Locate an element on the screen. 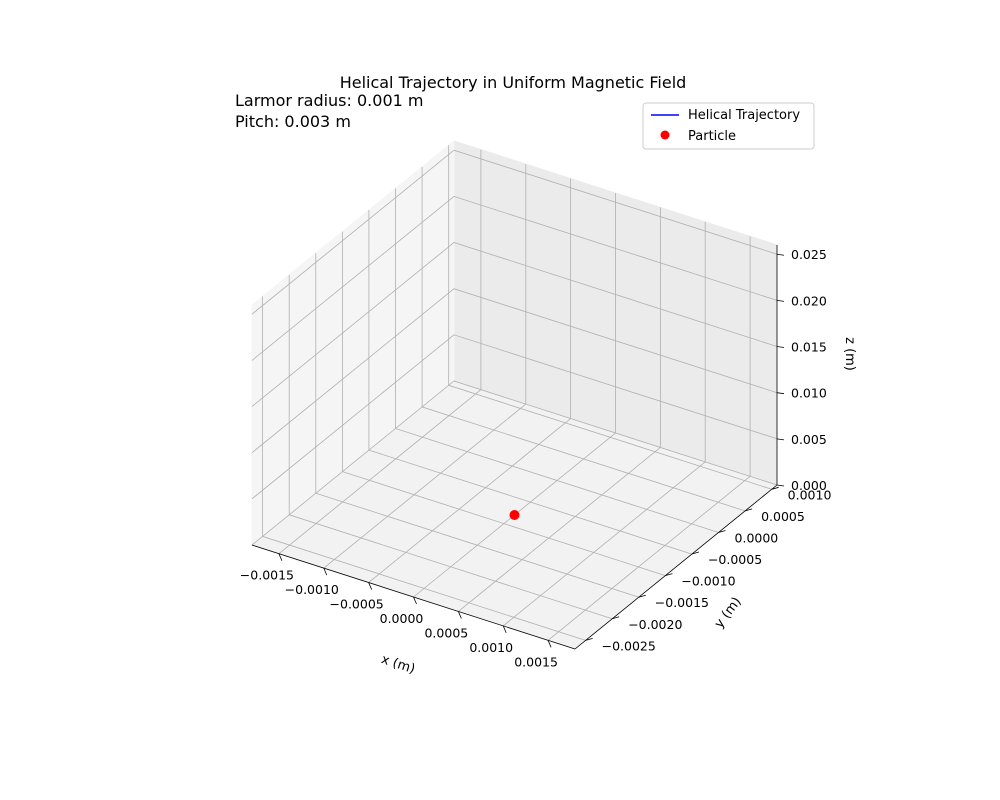 This screenshot has height=800, width=1000. annotation-larmor: Larmor radius: 0.001 m is located at coordinates (329, 100).